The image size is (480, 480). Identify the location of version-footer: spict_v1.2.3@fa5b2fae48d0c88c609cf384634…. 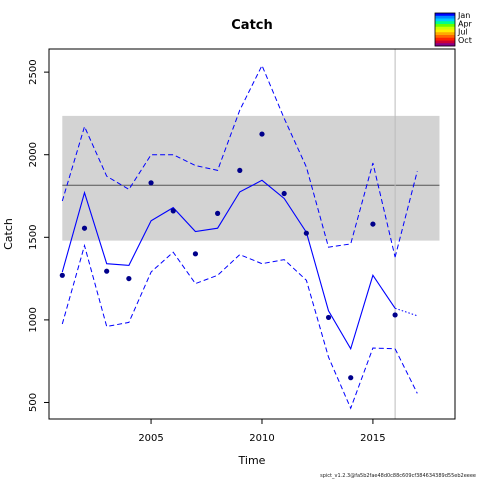
(398, 476).